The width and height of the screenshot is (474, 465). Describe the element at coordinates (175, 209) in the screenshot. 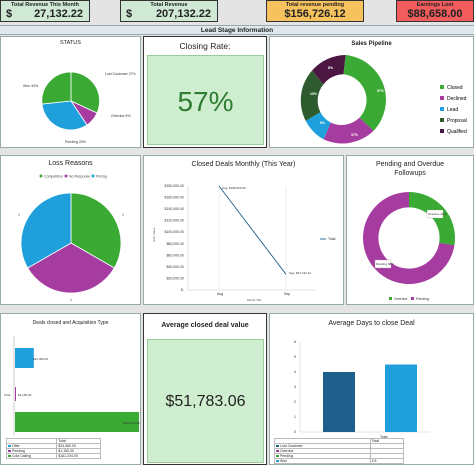

I see `y-tick-label: $140,000.00` at that location.